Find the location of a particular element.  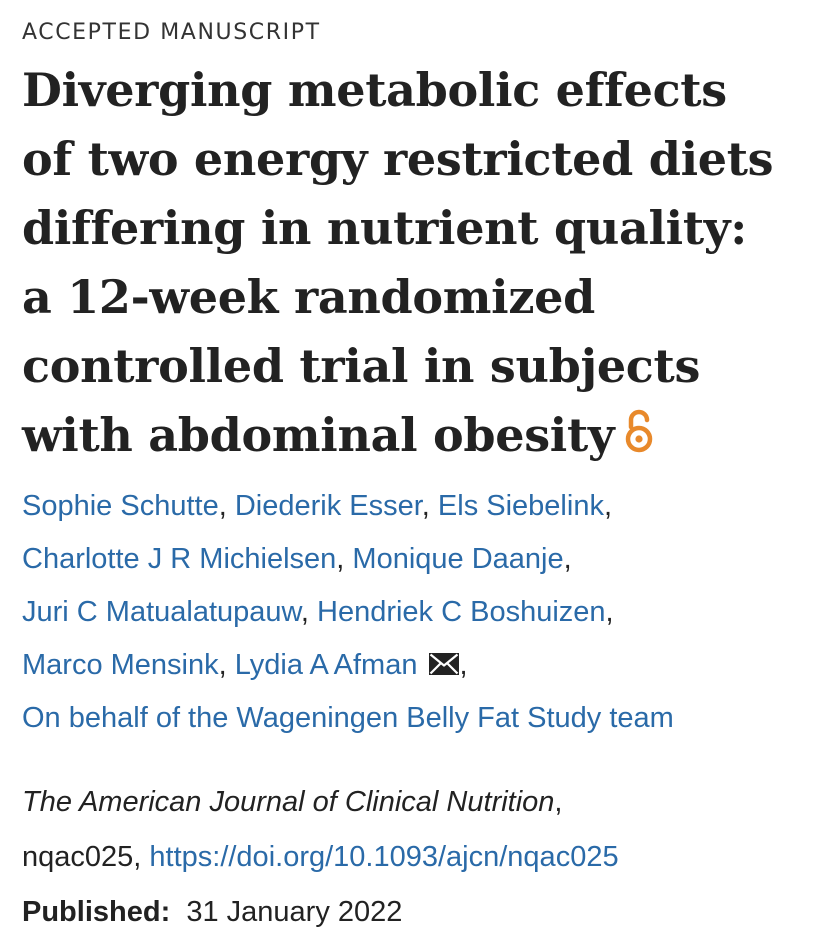

title-line: a 12-week randomized is located at coordinates (308, 297).